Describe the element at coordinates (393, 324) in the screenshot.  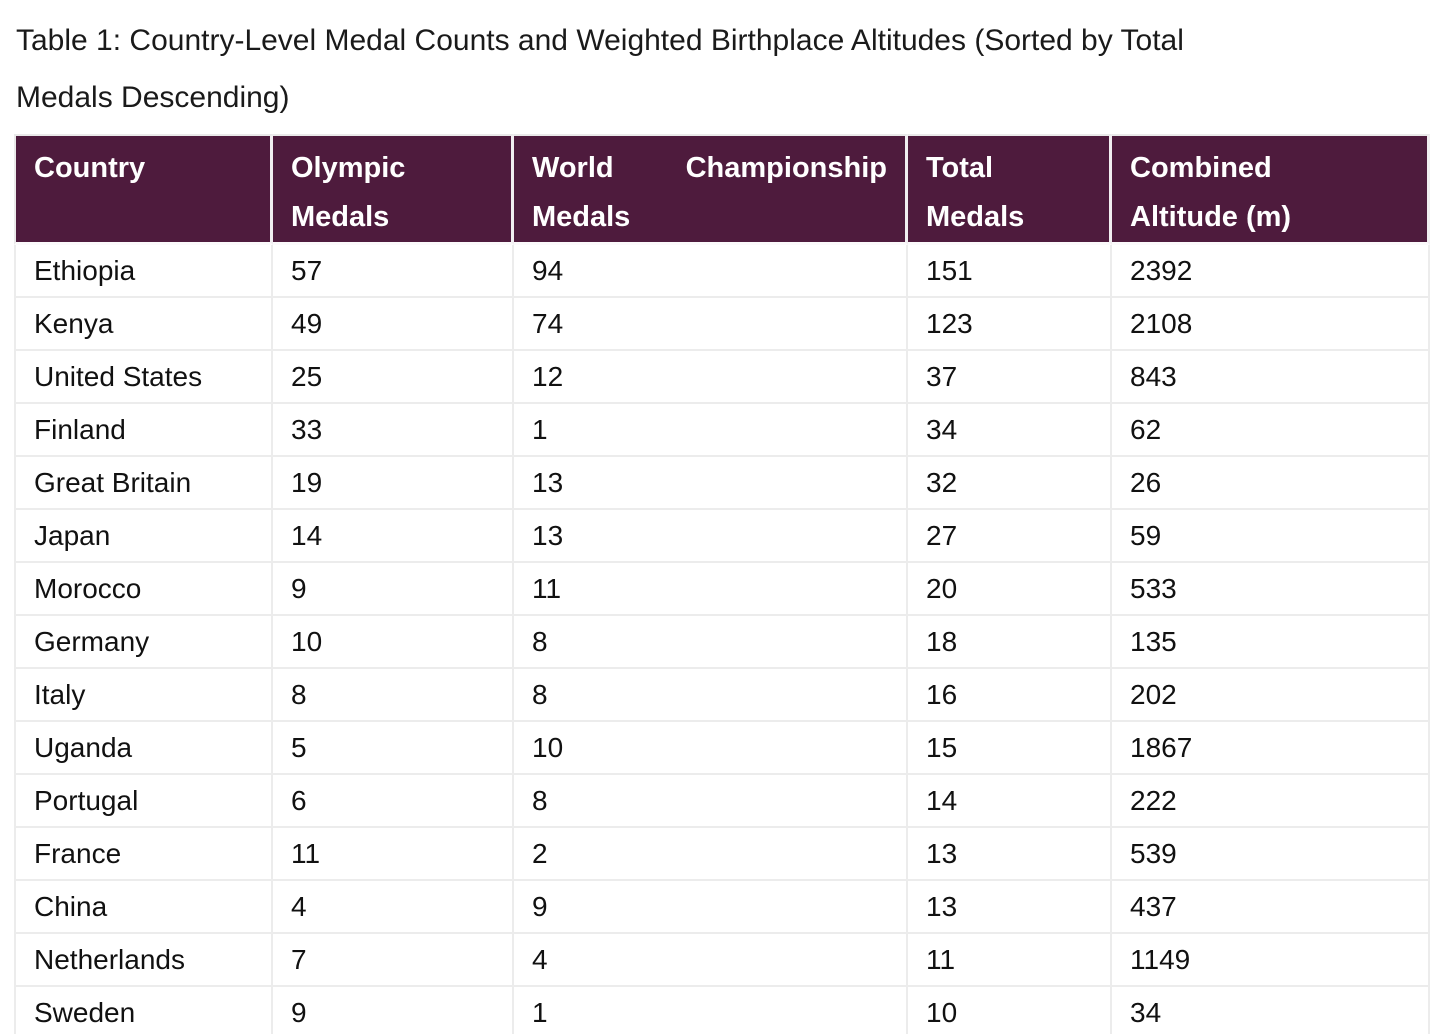
I see `cell-olympic: 49` at that location.